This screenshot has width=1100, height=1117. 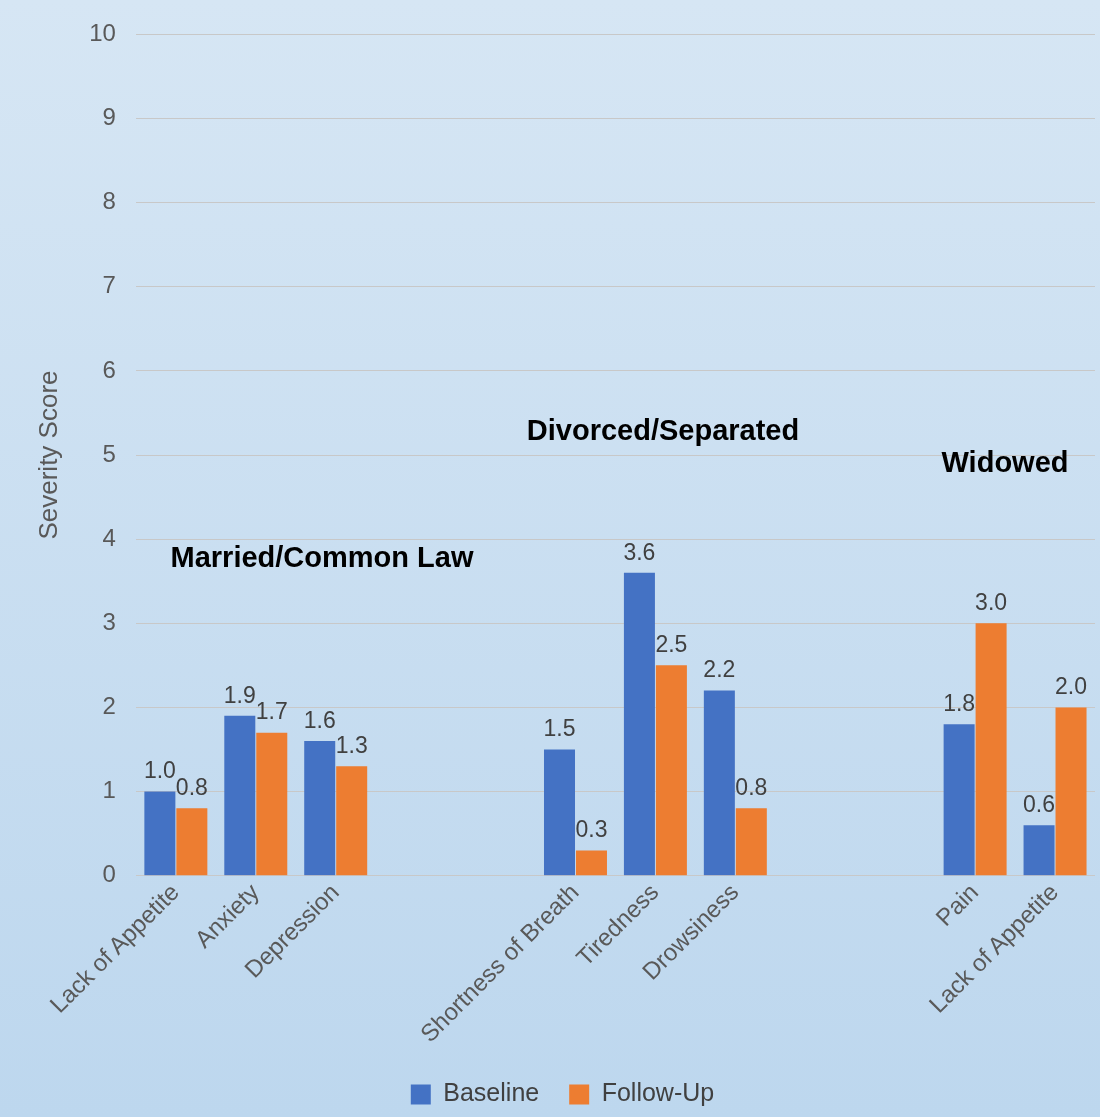 What do you see at coordinates (591, 829) in the screenshot?
I see `data-label: 0.3` at bounding box center [591, 829].